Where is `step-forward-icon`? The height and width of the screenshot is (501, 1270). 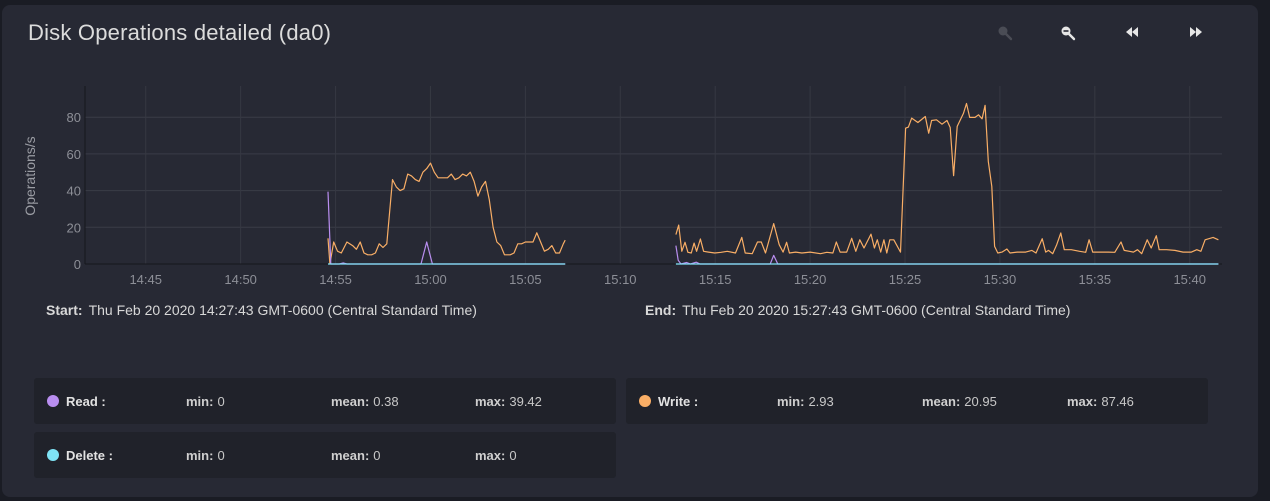 step-forward-icon is located at coordinates (1196, 32).